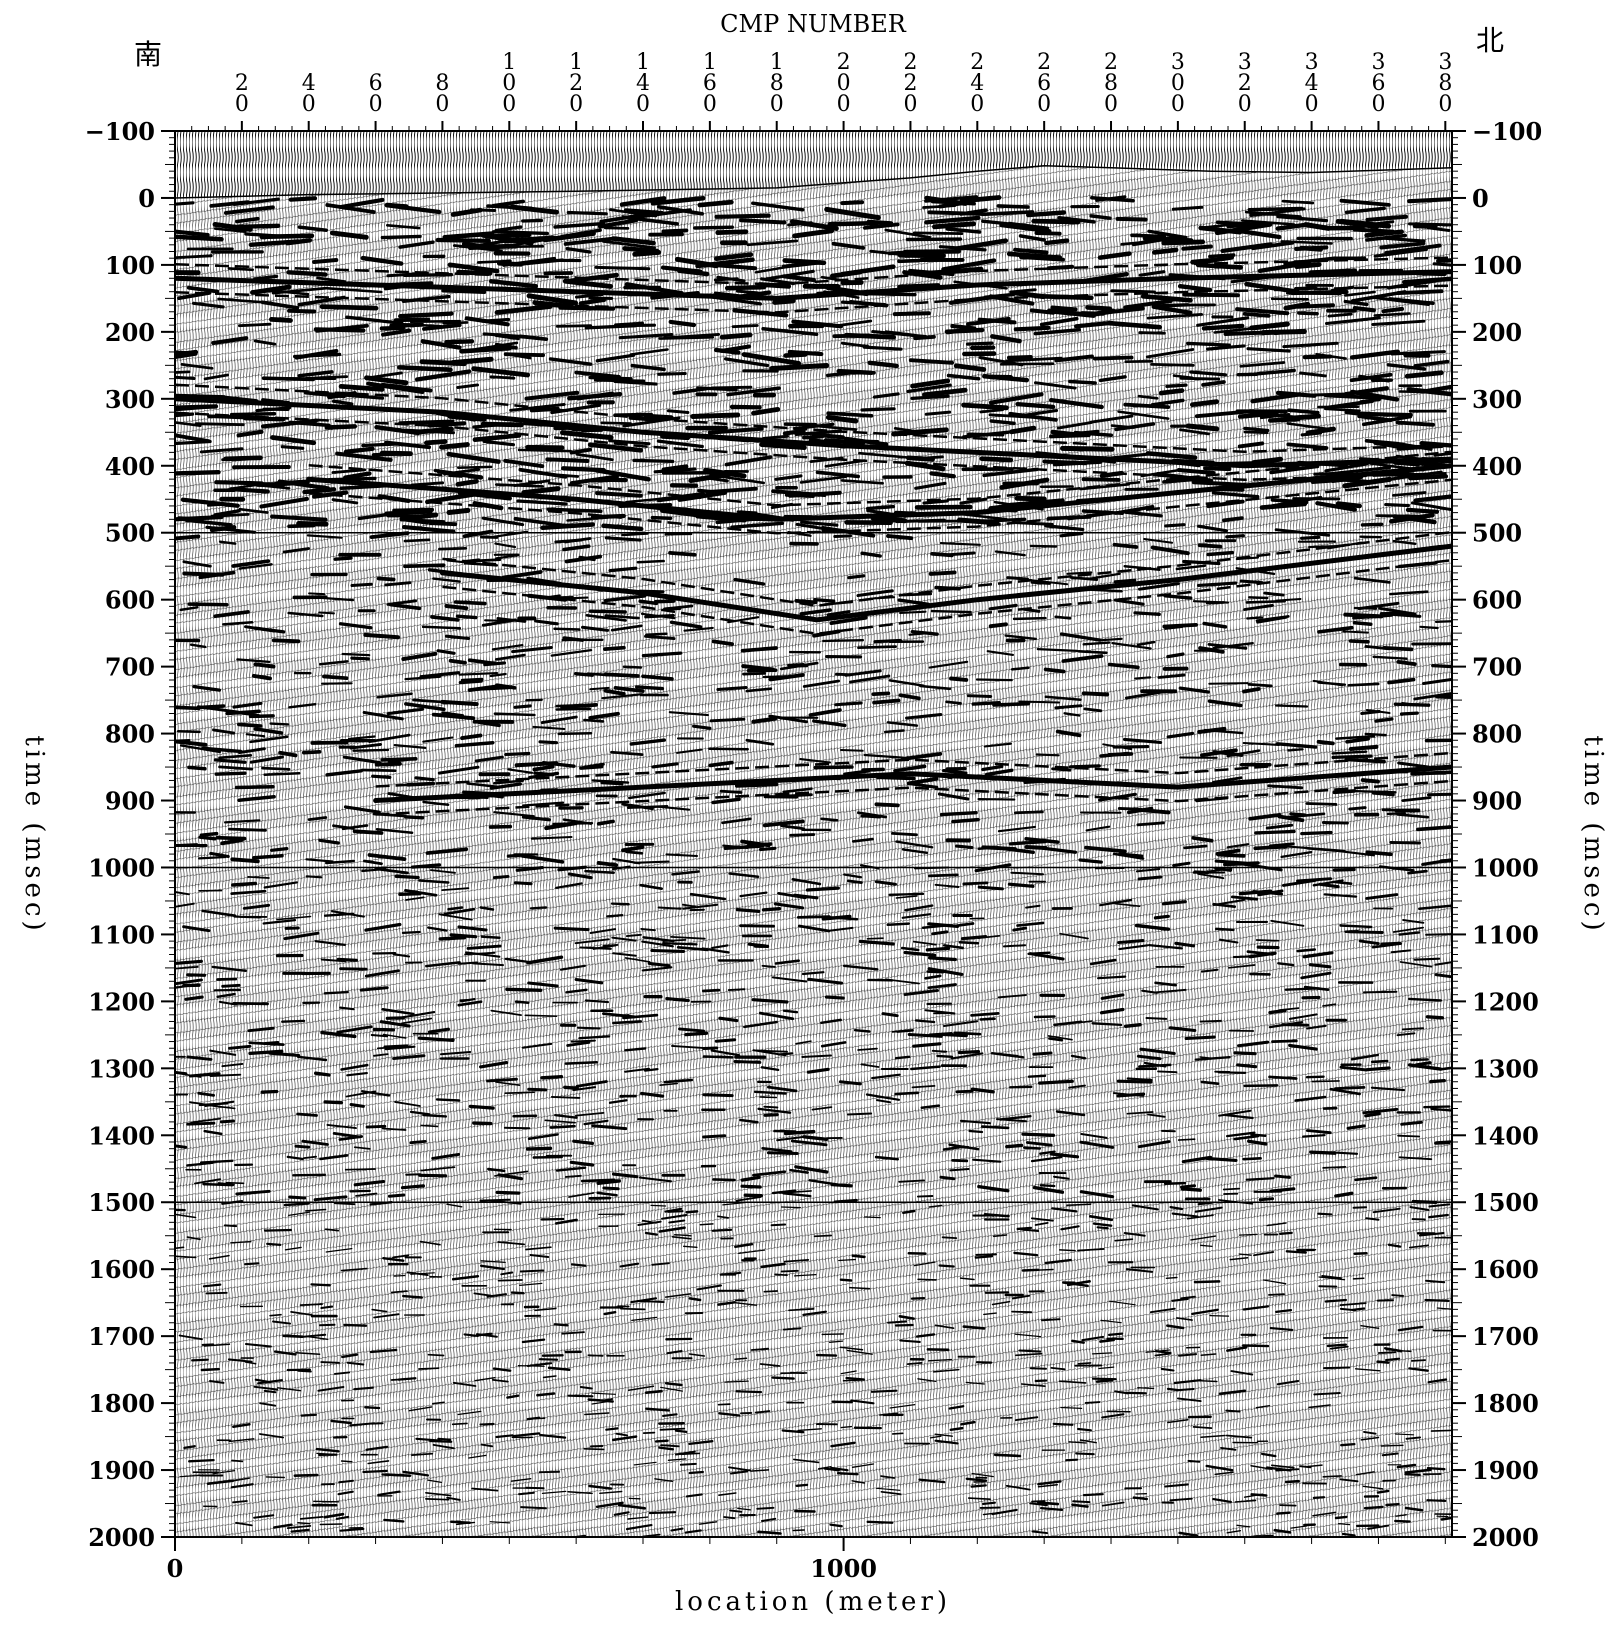  What do you see at coordinates (1497, 332) in the screenshot?
I see `y-tick-label-right: 200` at bounding box center [1497, 332].